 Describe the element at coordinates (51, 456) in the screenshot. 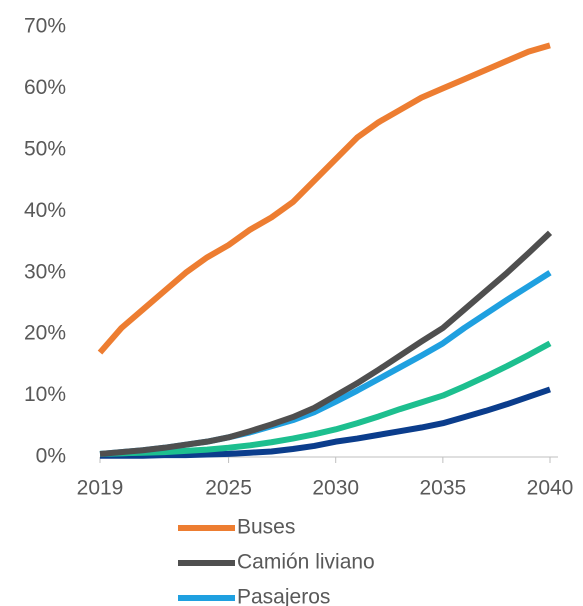

I see `y-tick-label: 0%` at that location.